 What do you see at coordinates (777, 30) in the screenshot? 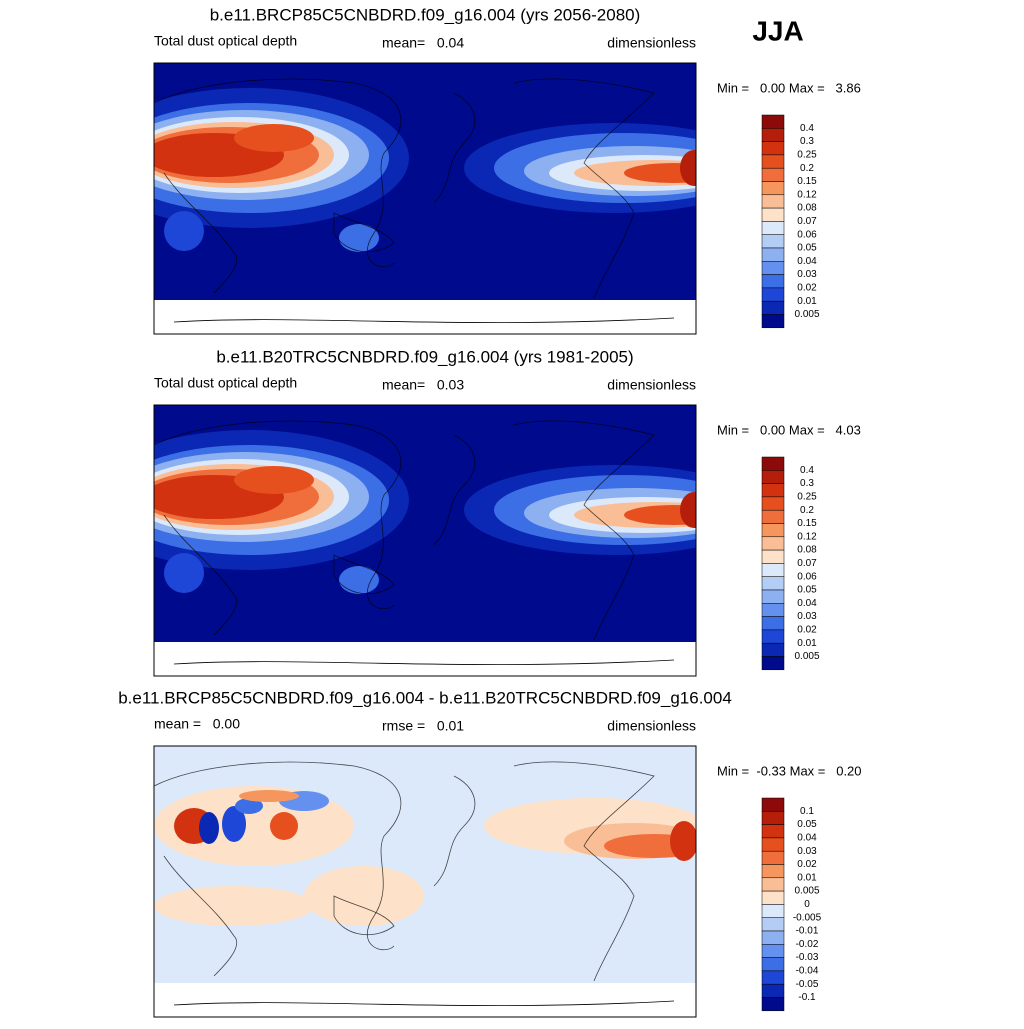
I see `season-label: JJA` at bounding box center [777, 30].